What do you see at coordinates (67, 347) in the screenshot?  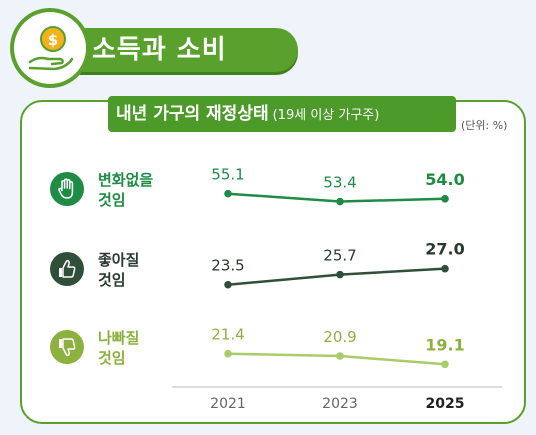 I see `thumbs-down-icon` at bounding box center [67, 347].